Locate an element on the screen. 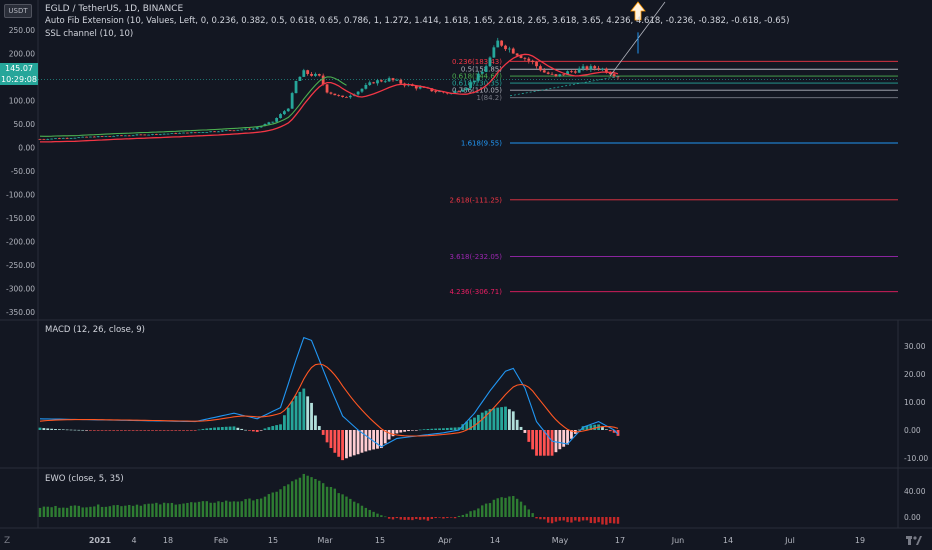 The image size is (932, 550). price-axis-label: -250.00 is located at coordinates (20, 265).